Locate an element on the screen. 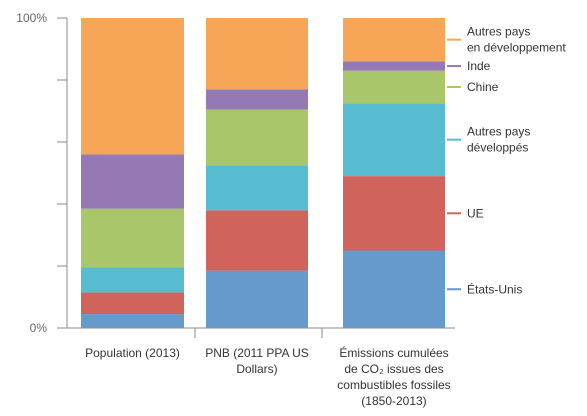 The height and width of the screenshot is (416, 587). legend-label: Inde is located at coordinates (479, 66).